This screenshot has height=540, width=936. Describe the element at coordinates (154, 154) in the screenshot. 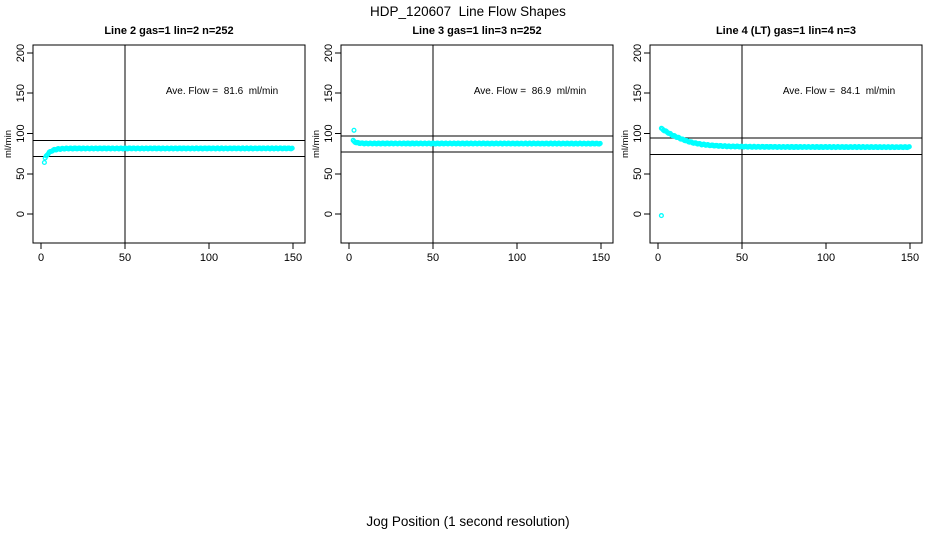

I see `scatter-chart-line-2: 0 50 100 150 0 50 100 150 200 ml/min` at that location.